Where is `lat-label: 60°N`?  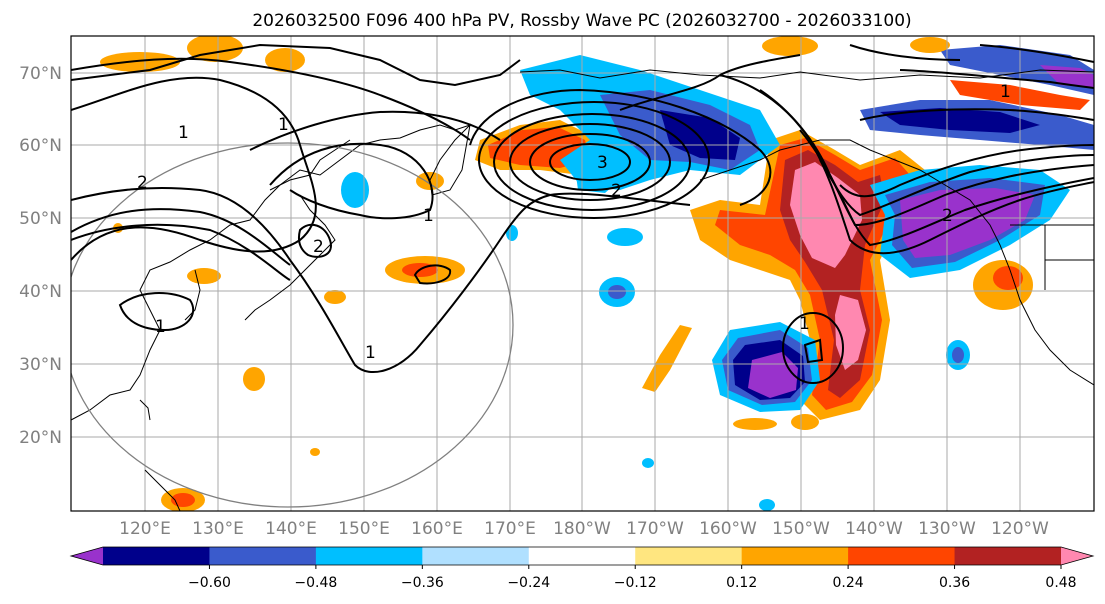
lat-label: 60°N is located at coordinates (40, 146).